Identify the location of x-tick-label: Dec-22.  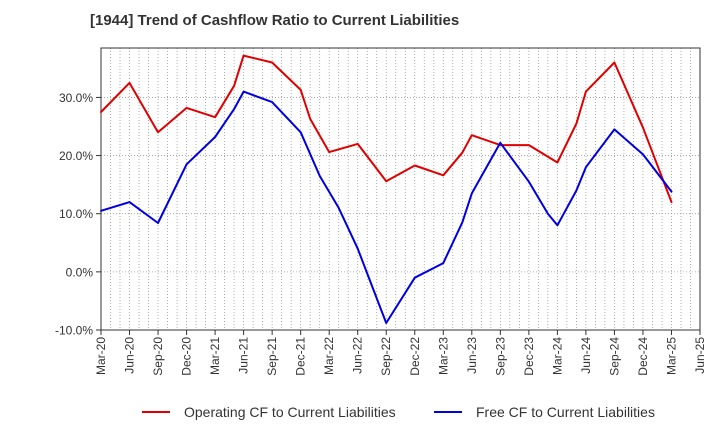
(415, 356).